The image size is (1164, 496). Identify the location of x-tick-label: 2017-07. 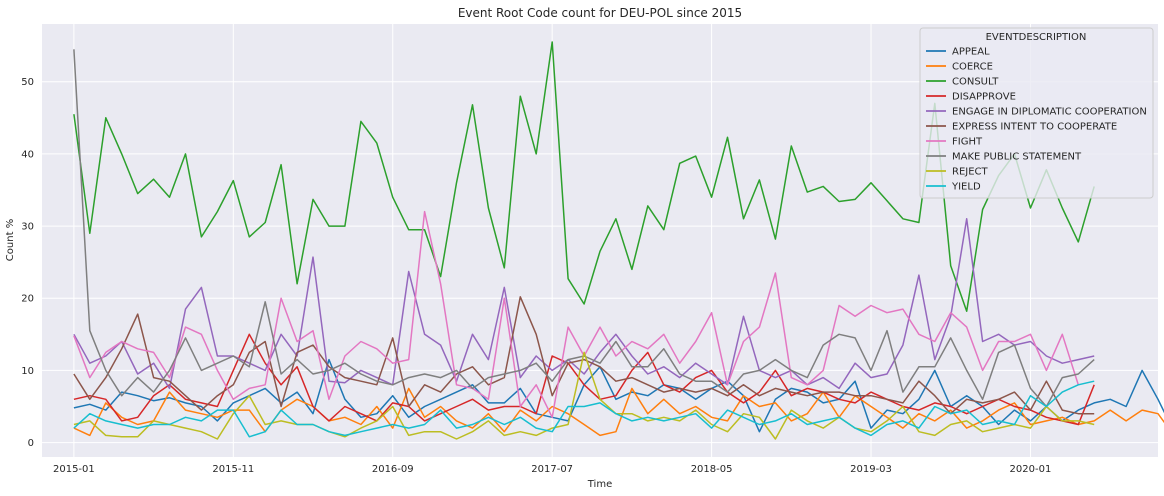
(552, 469).